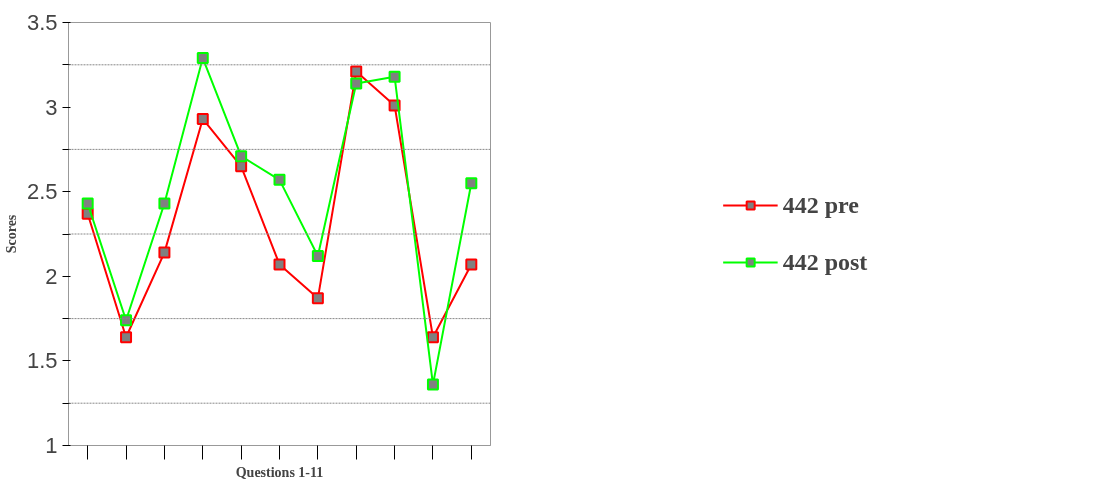  I want to click on y-tick-label: 2.5, so click(42, 192).